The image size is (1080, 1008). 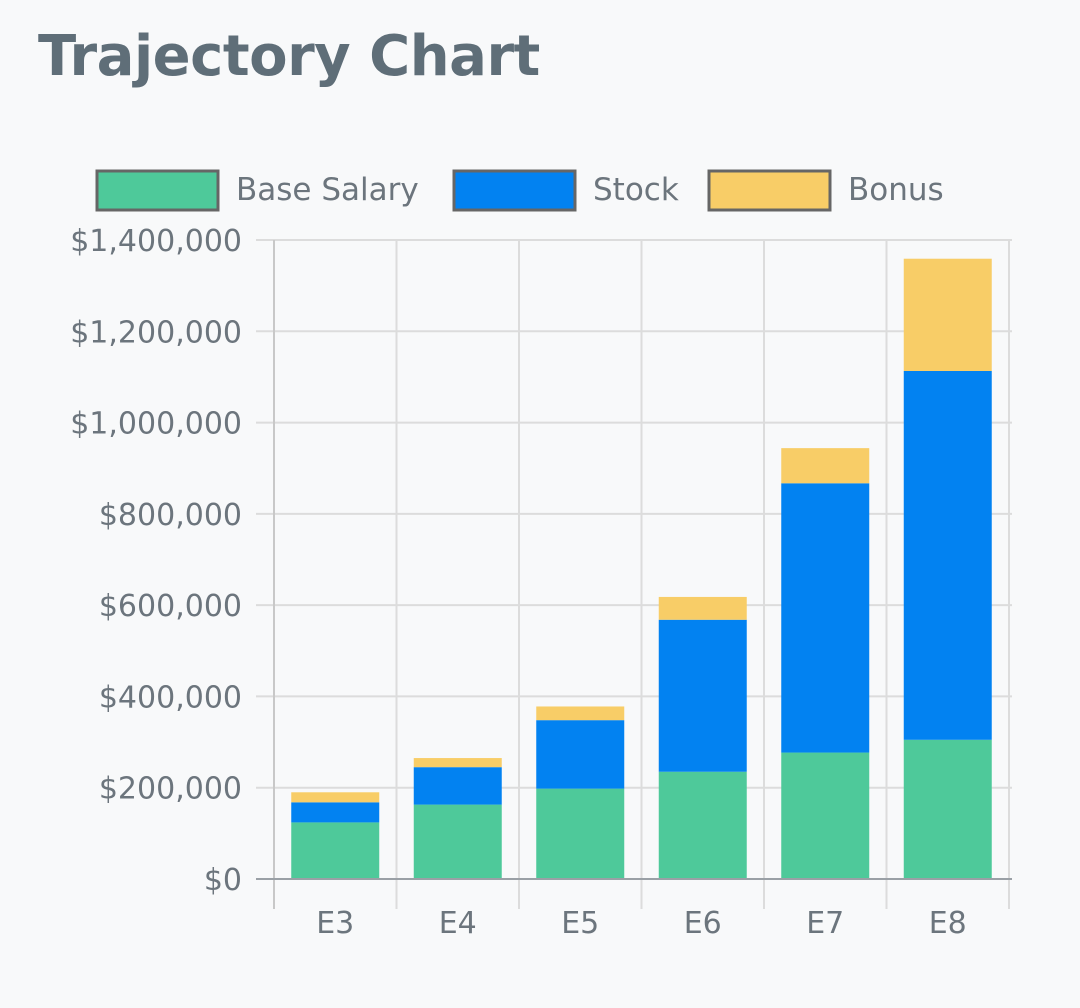 I want to click on y-tick-label: $400,000, so click(x=170, y=697).